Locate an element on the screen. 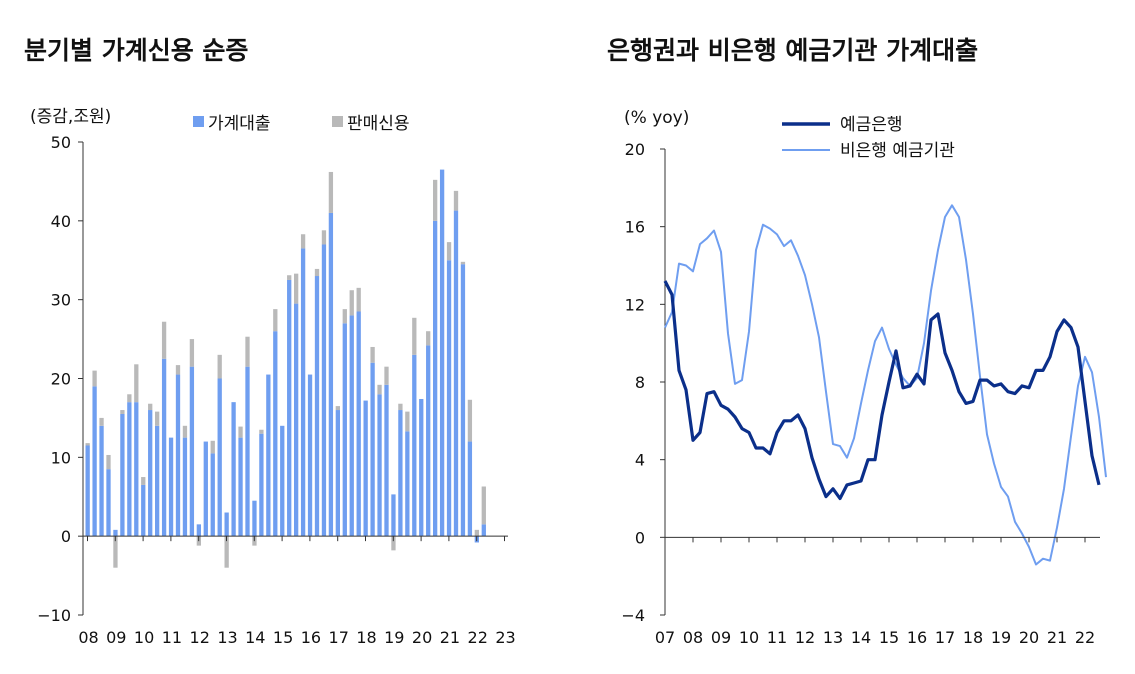 Image resolution: width=1135 pixels, height=674 pixels. right-x-tick-label: 22 is located at coordinates (1085, 637).